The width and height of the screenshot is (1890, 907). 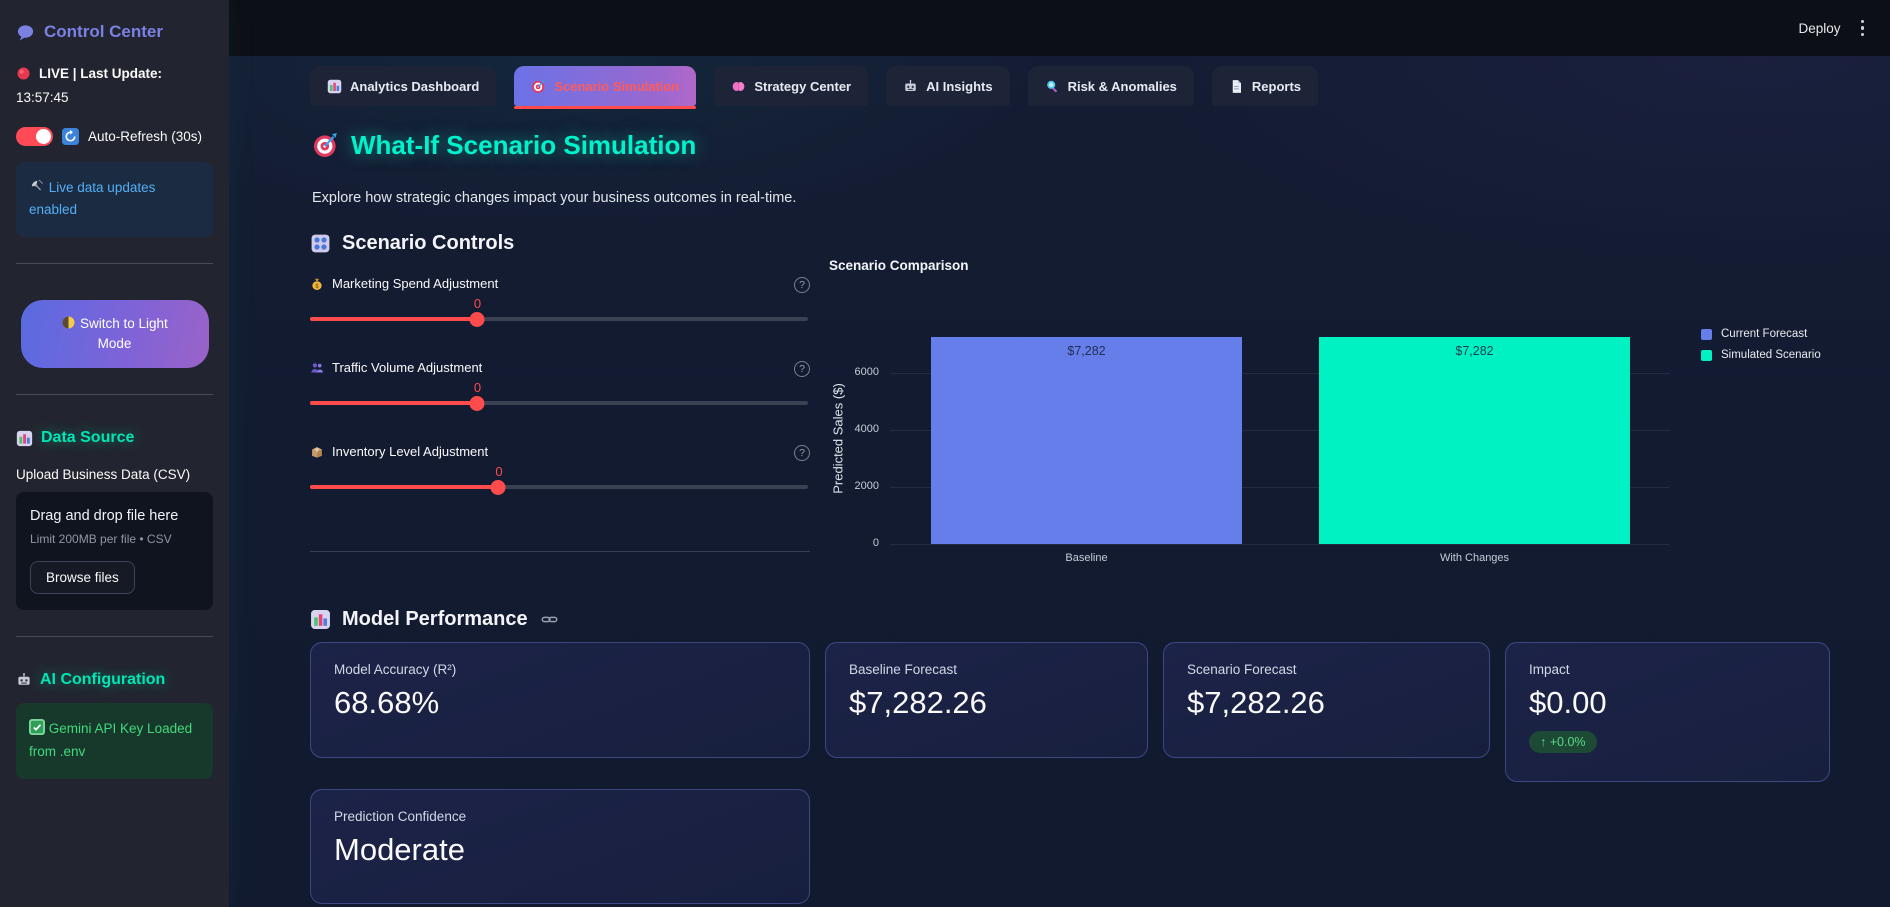 I want to click on chart-plot-area: $7,282 $7,282, so click(x=1280, y=438).